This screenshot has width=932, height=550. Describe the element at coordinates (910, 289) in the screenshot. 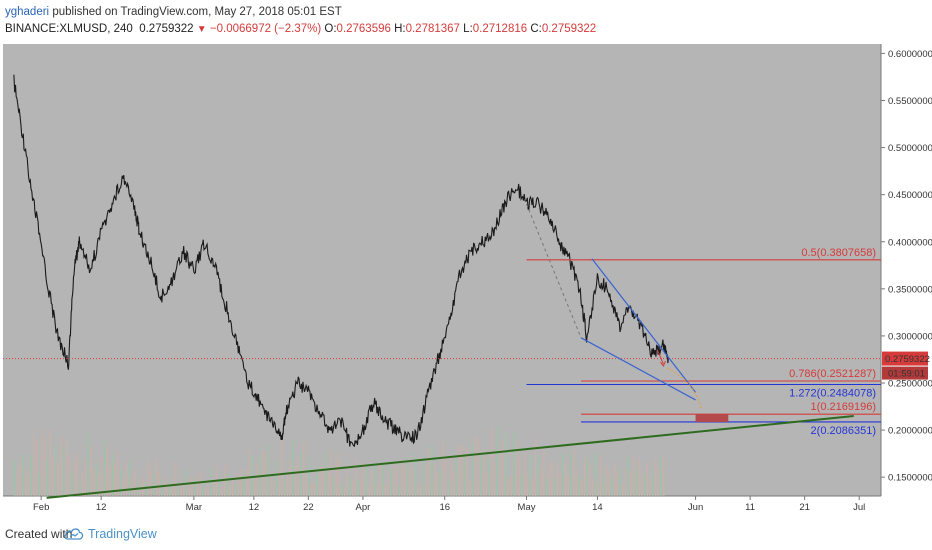

I see `y-tick-label: 0.3500000` at that location.